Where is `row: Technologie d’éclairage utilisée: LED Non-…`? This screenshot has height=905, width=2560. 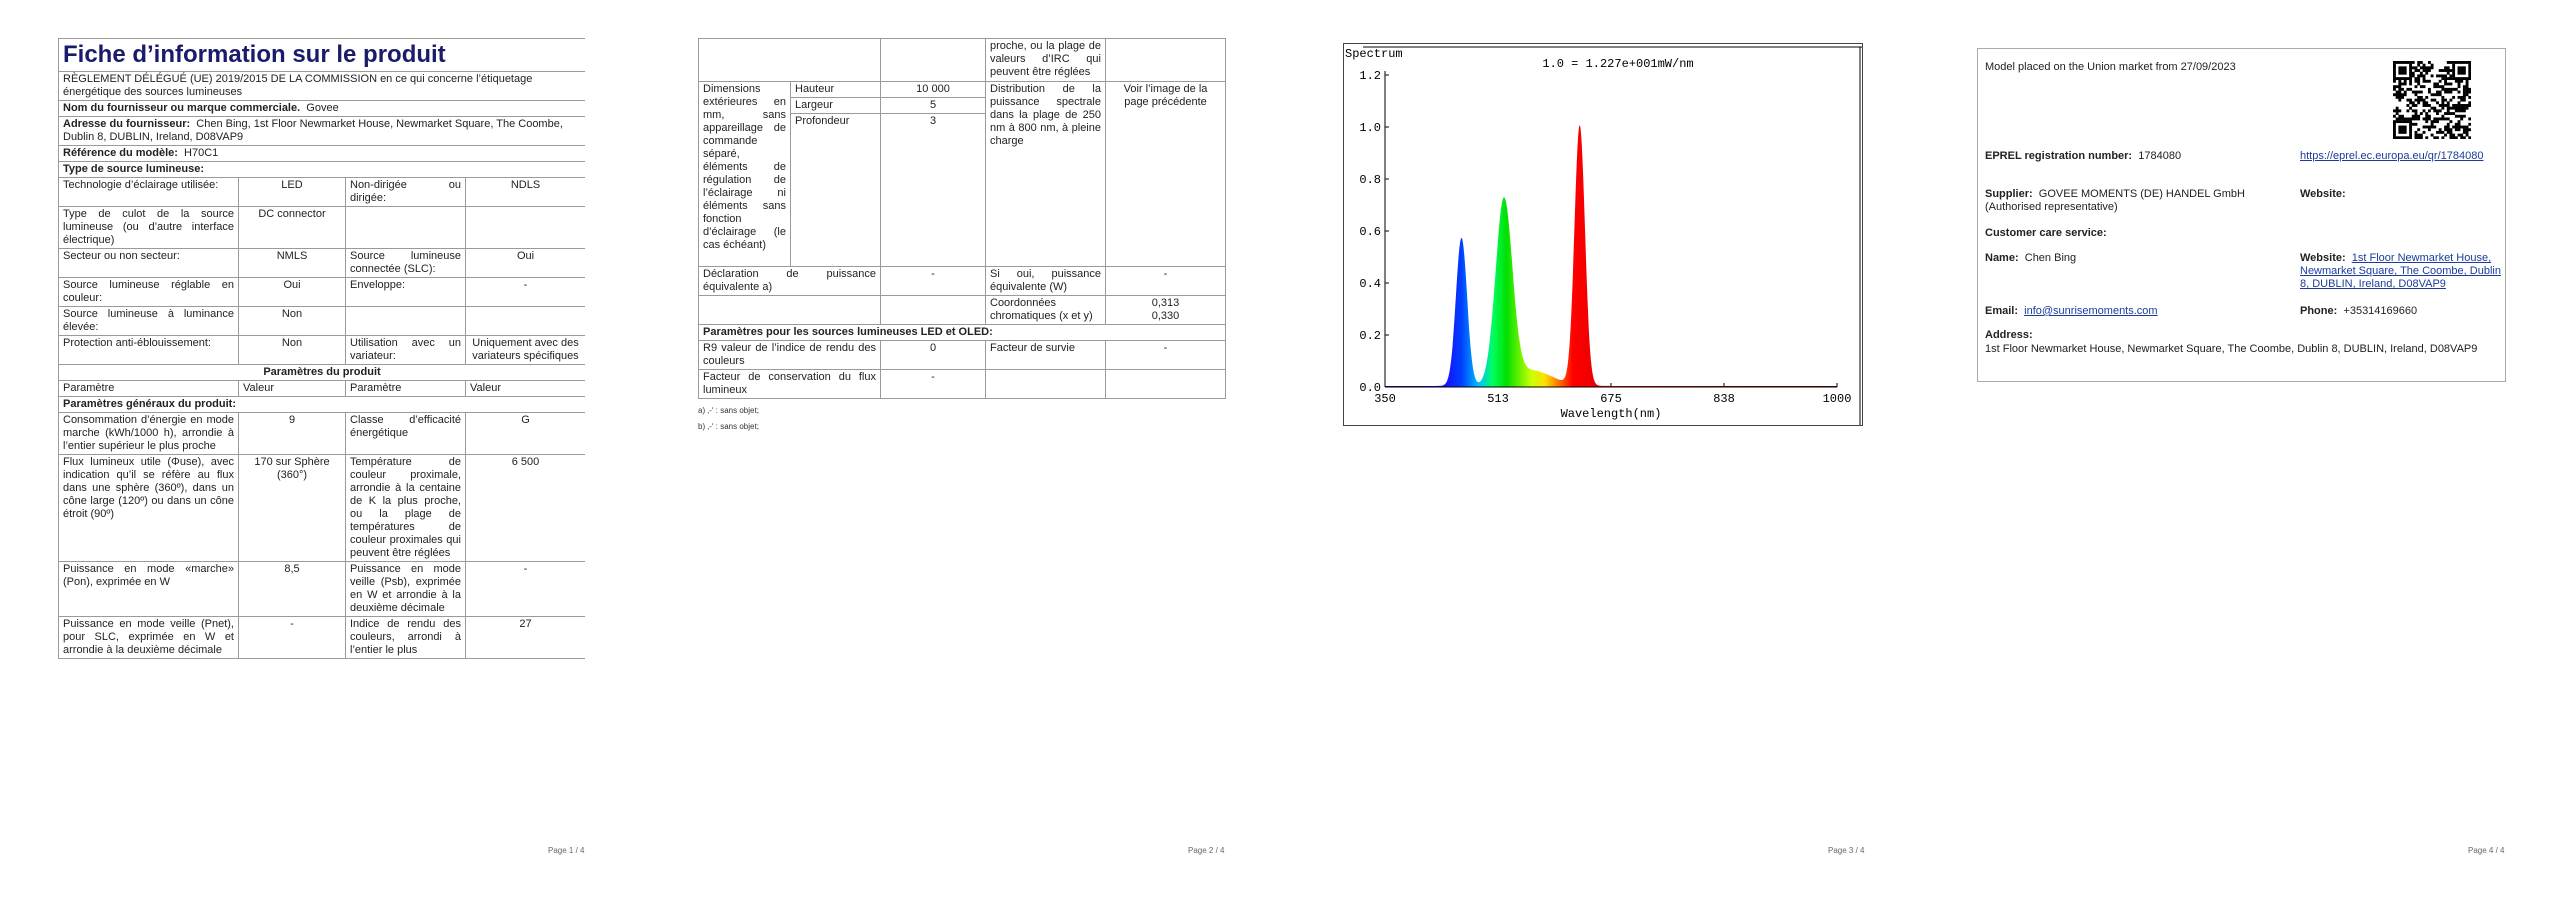
row: Technologie d’éclairage utilisée: LED Non-… is located at coordinates (321, 192).